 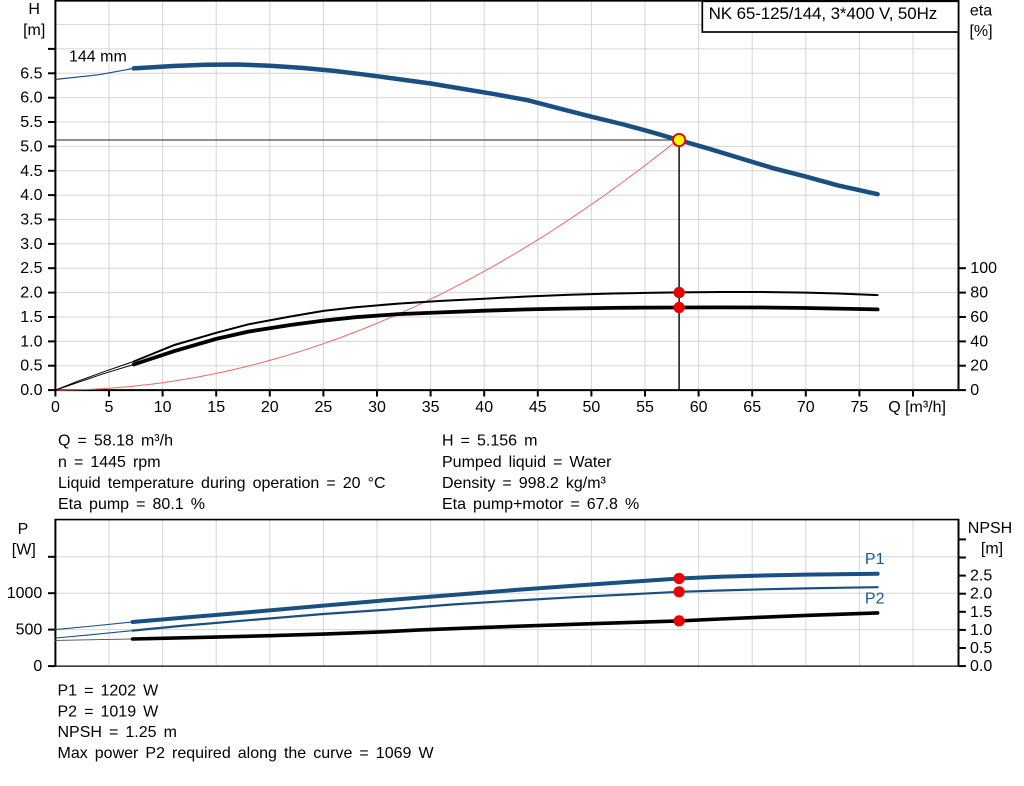 What do you see at coordinates (983, 268) in the screenshot?
I see `svg-text: 100` at bounding box center [983, 268].